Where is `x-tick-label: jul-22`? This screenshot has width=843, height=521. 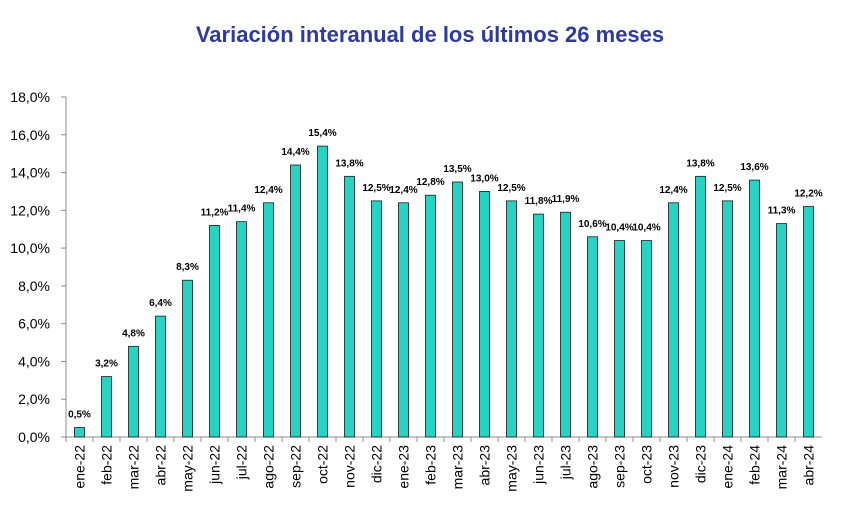 x-tick-label: jul-22 is located at coordinates (242, 462).